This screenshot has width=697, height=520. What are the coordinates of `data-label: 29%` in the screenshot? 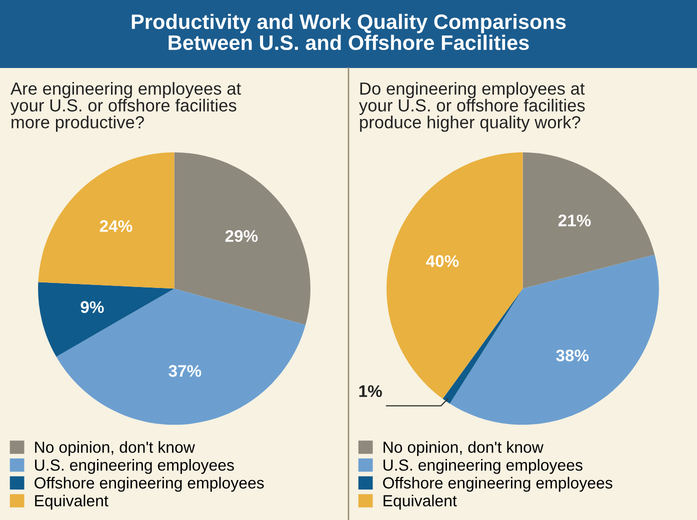 It's located at (241, 236).